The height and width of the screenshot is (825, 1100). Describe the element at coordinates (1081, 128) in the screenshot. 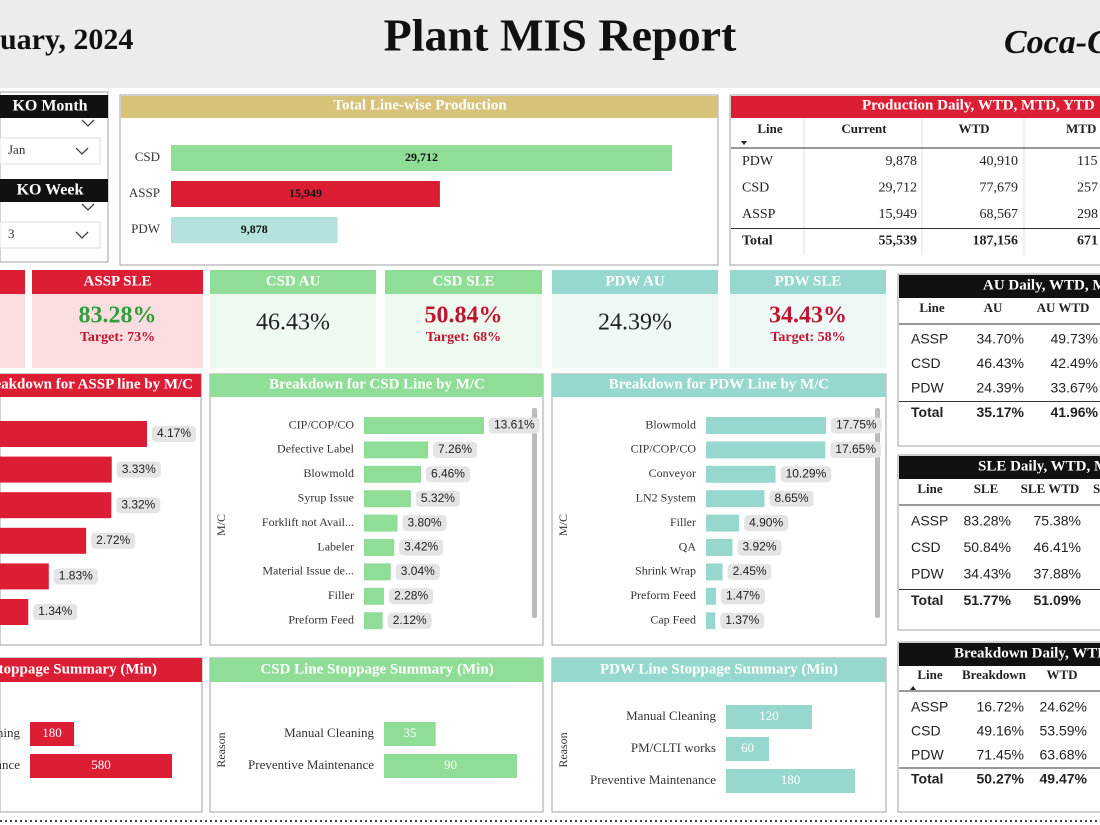

I see `column-header: MTD` at that location.